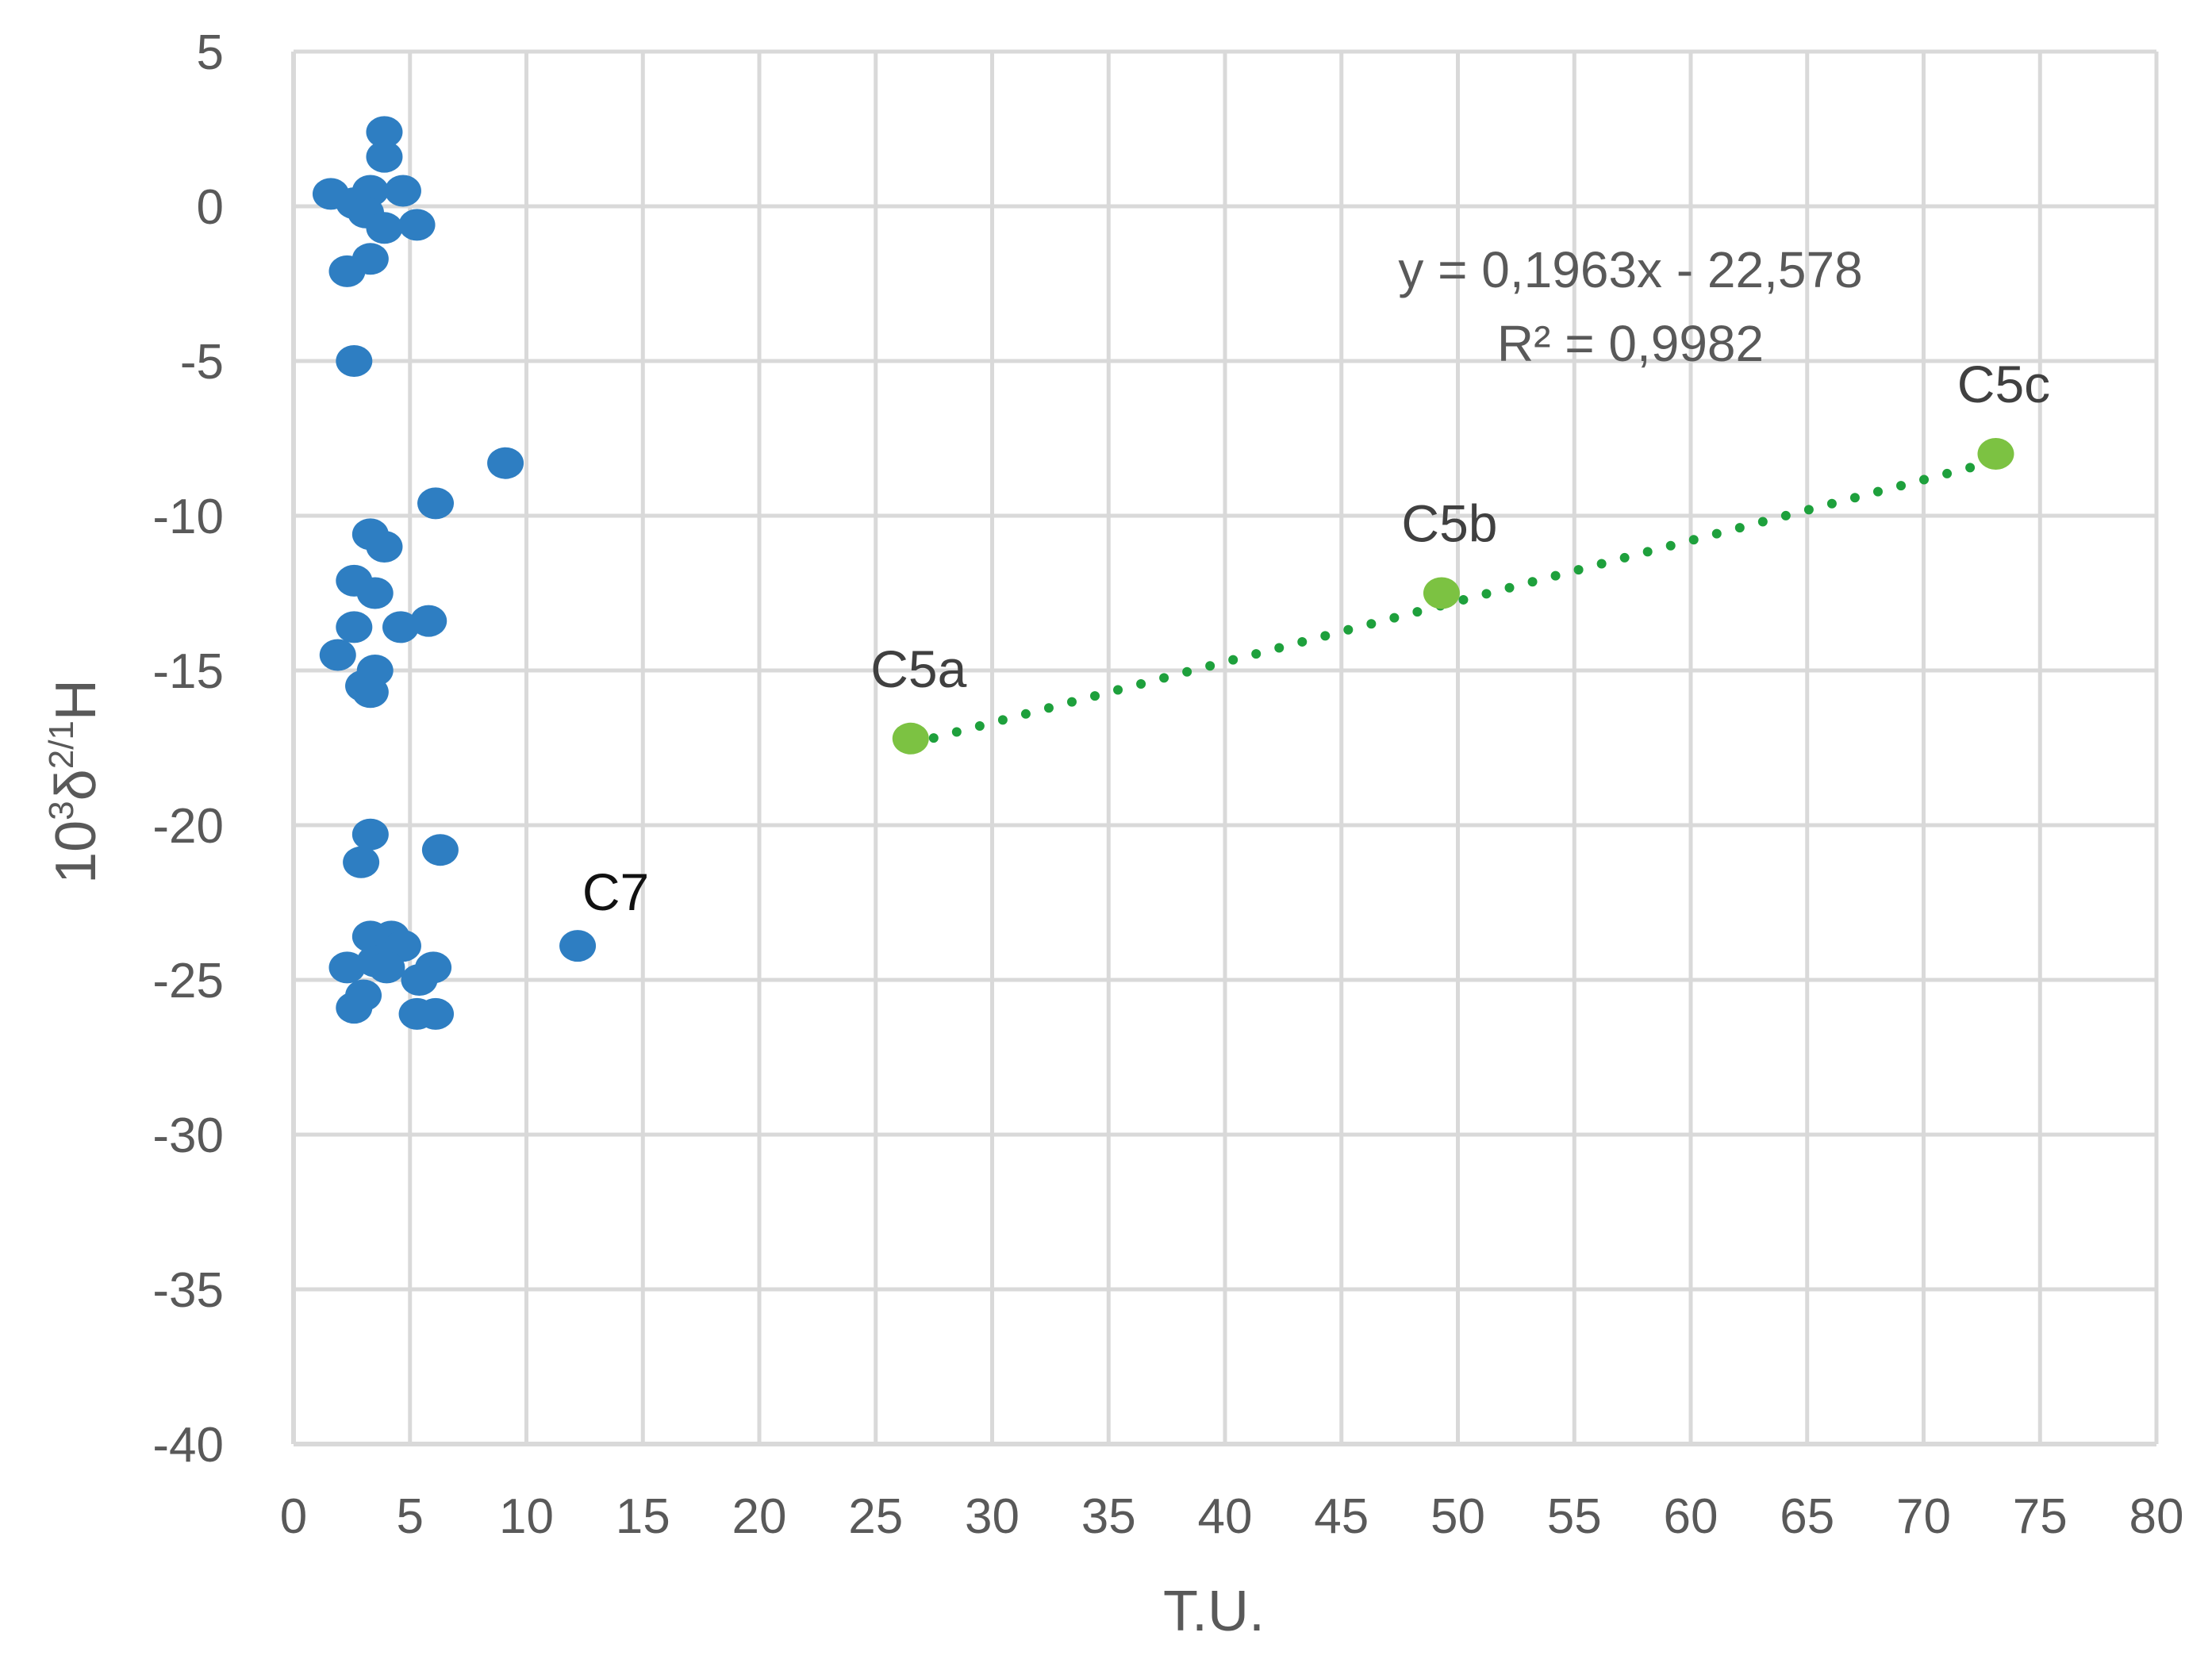  Describe the element at coordinates (62, 810) in the screenshot. I see `y-axis-title-sup1: 3` at that location.